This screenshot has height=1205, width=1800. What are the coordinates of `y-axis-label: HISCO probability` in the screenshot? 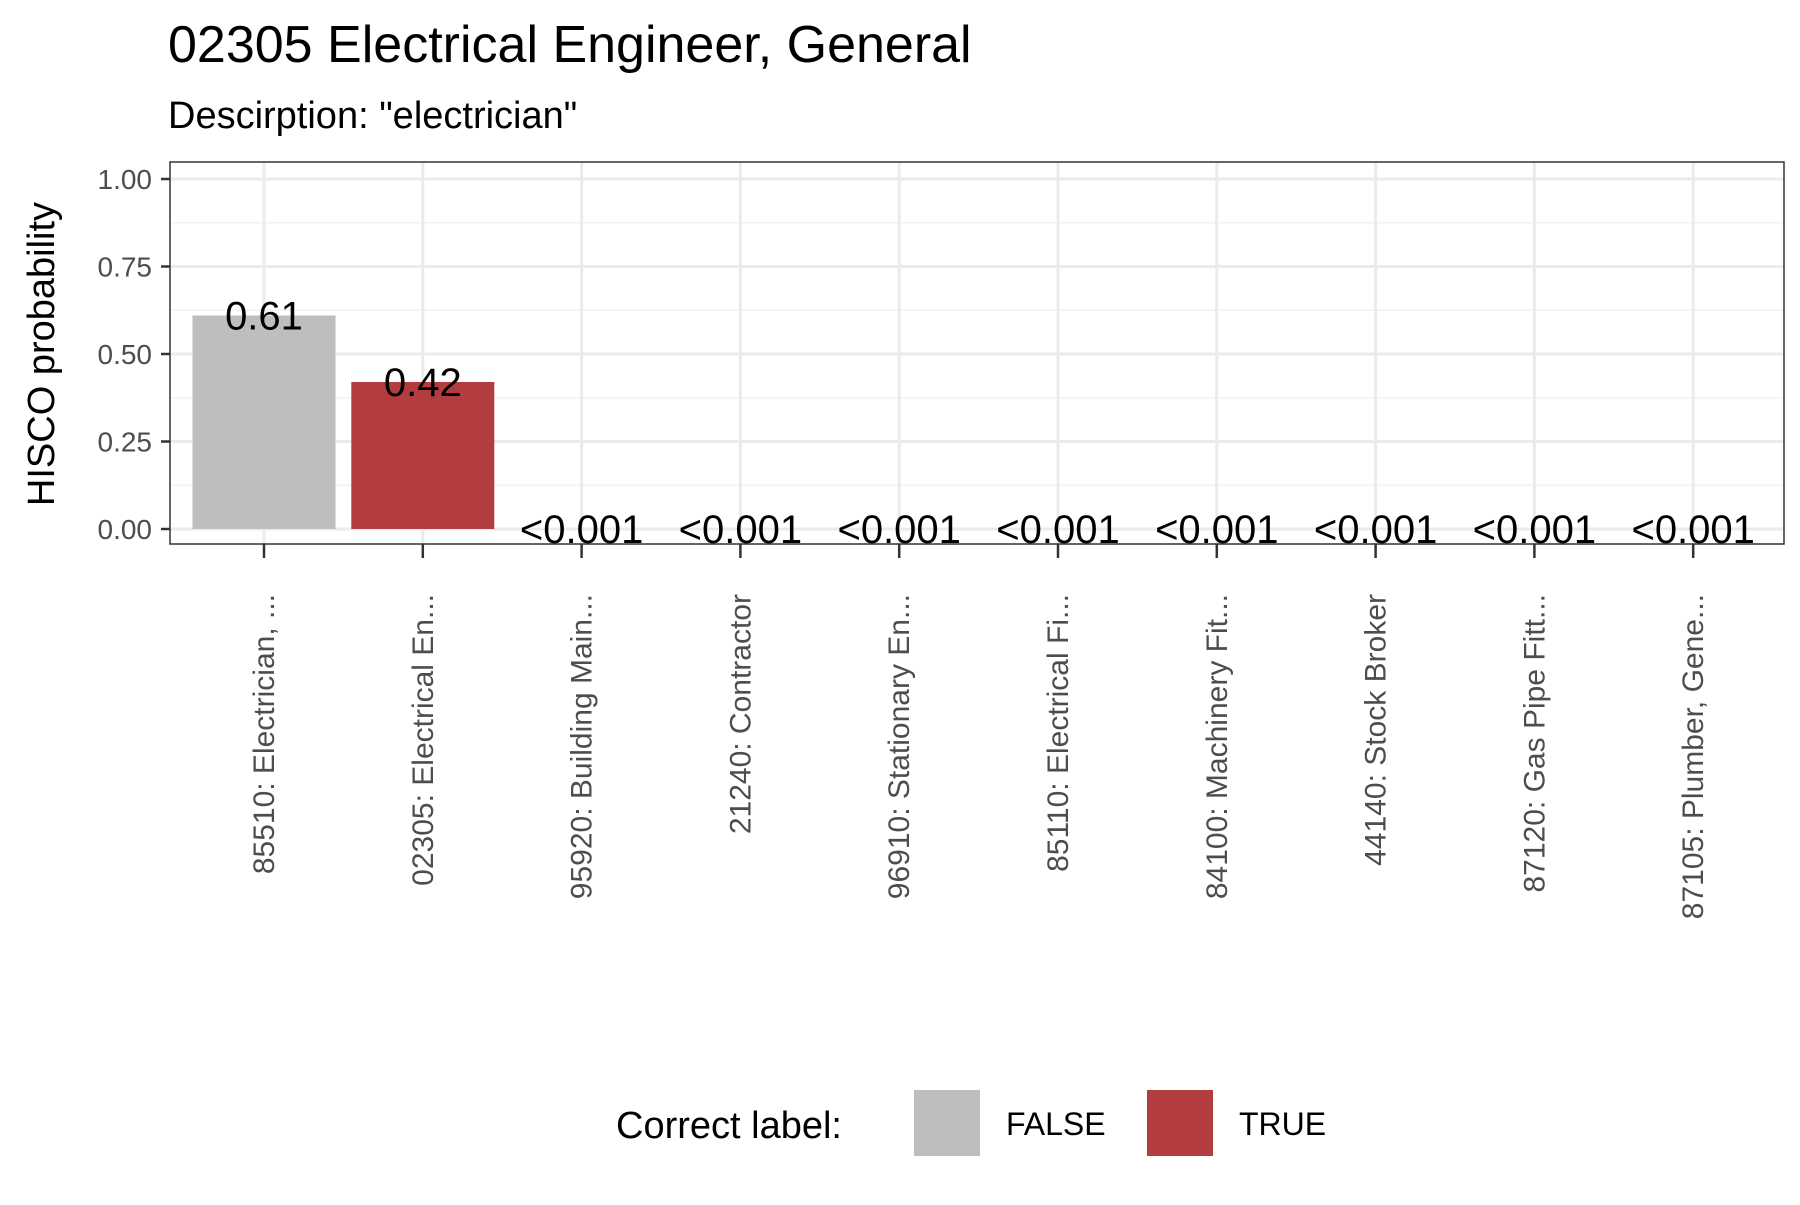 It's located at (42, 354).